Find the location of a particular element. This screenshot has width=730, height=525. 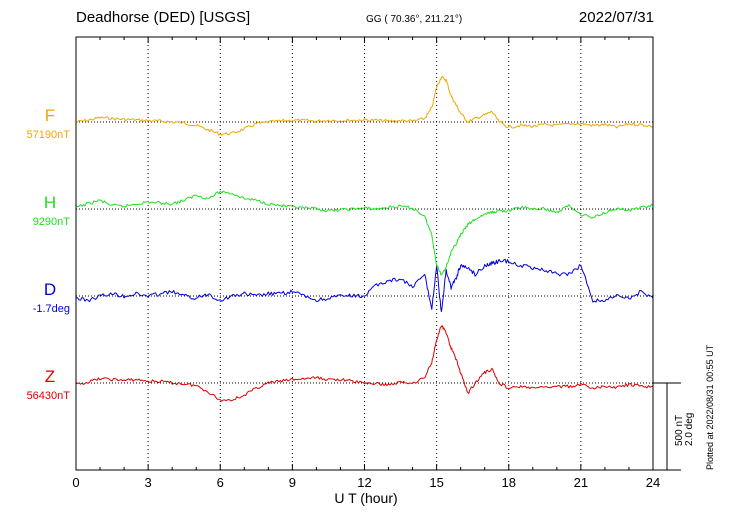

baseline-value-d: -1.7deg is located at coordinates (51, 309).